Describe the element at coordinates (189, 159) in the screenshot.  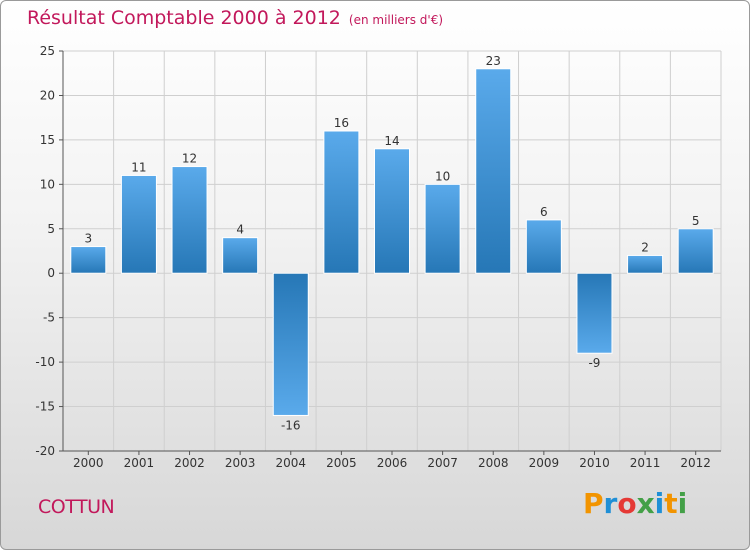
I see `data-label: 12` at that location.